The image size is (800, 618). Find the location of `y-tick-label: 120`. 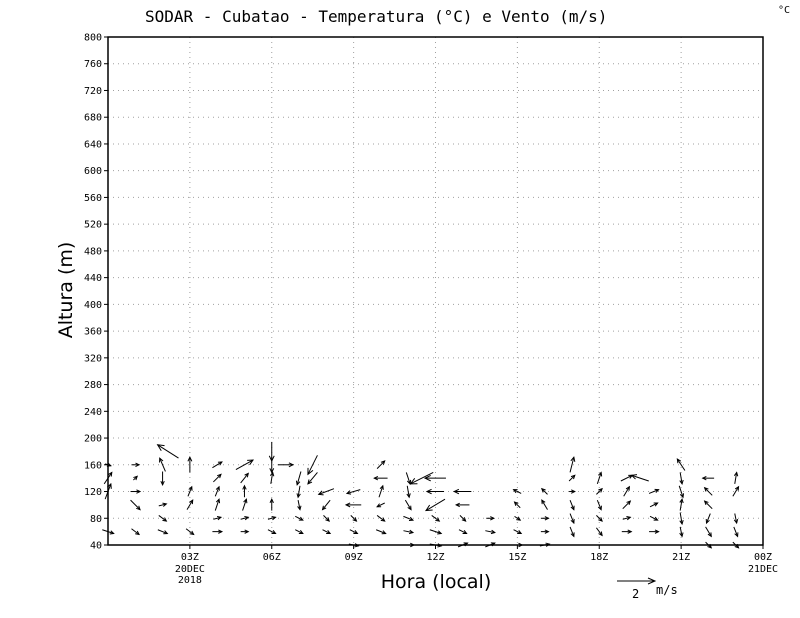

y-tick-label: 120 is located at coordinates (93, 492).